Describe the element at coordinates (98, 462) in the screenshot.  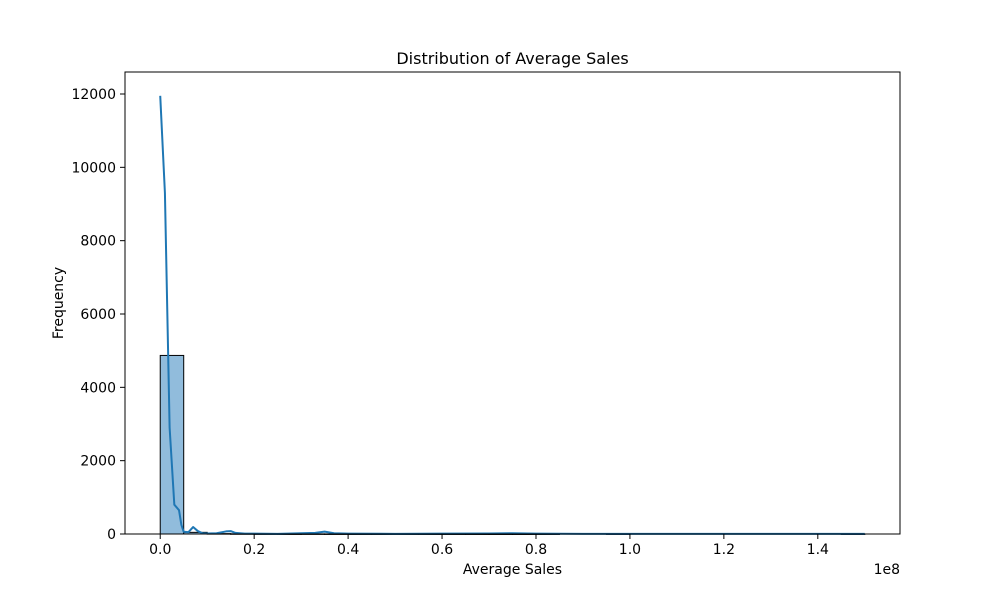
I see `y-tick-label: 2000` at that location.